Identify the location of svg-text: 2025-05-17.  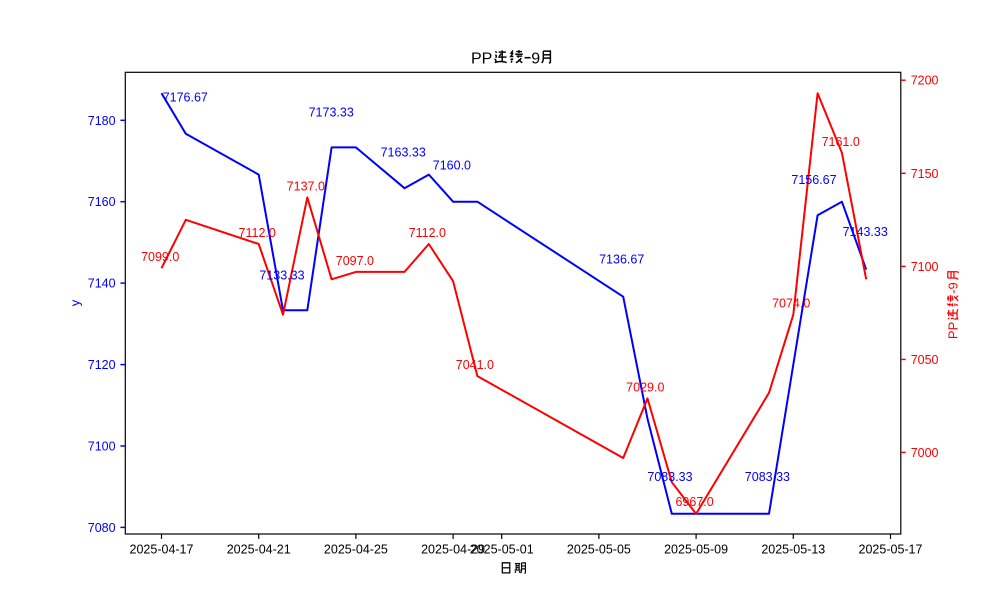
(891, 549).